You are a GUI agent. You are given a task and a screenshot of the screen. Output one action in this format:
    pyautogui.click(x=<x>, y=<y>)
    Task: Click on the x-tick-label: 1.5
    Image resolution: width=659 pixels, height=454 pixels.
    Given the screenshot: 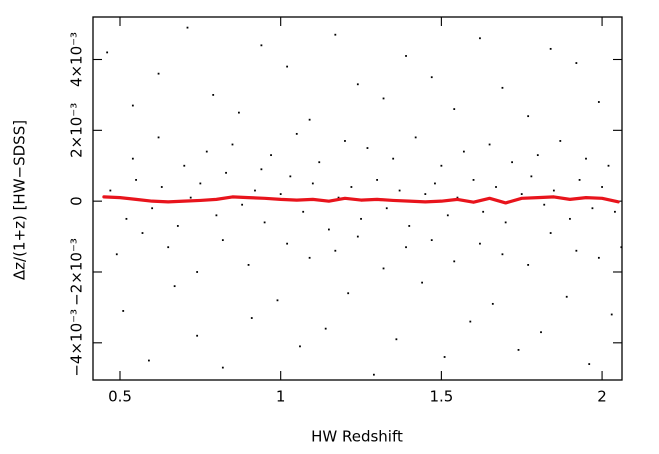 What is the action you would take?
    pyautogui.click(x=441, y=397)
    